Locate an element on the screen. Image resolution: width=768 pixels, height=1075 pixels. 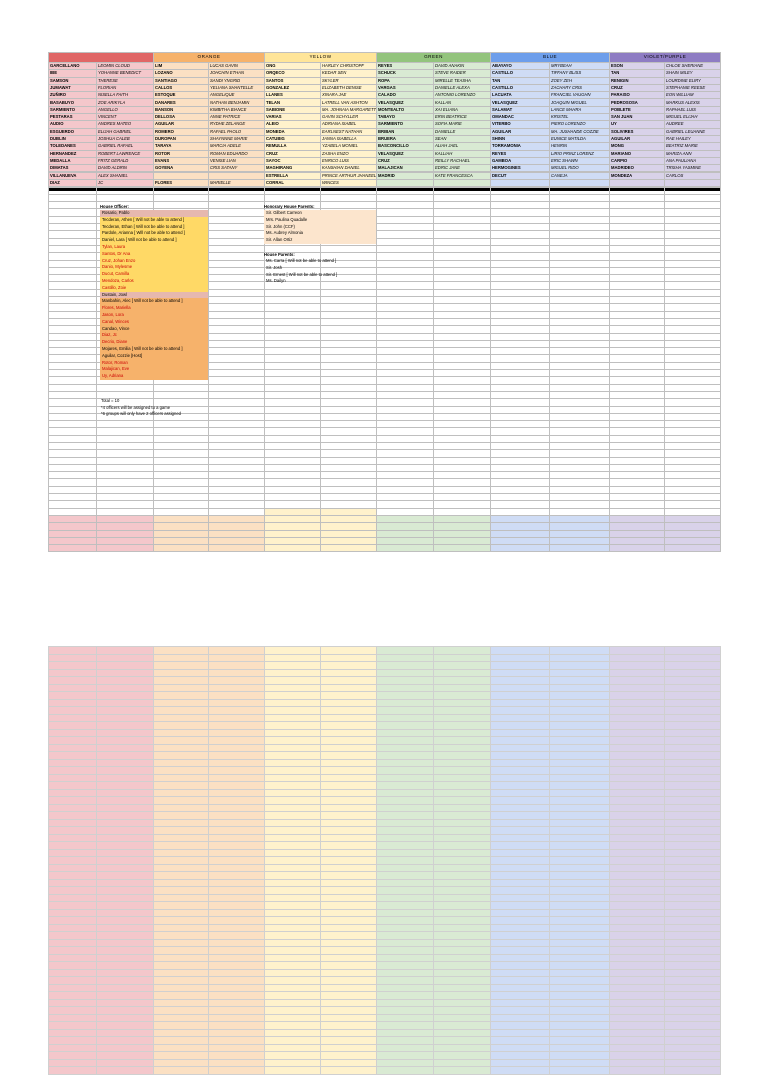
surname-cell: GOYENA is located at coordinates (181, 168).